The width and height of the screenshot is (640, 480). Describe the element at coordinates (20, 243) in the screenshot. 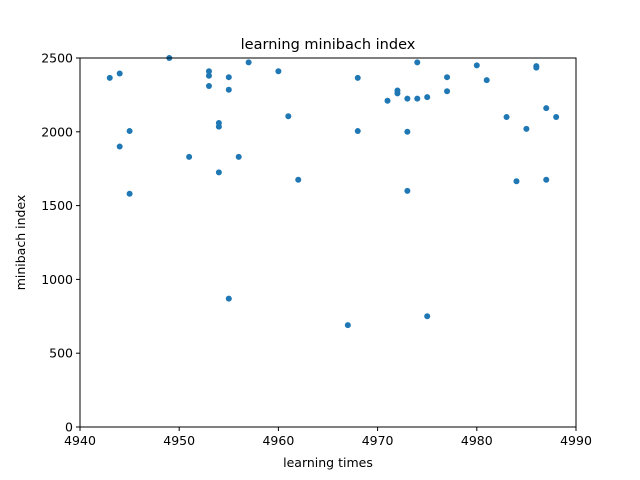

I see `y-axis-label: minibach index` at that location.